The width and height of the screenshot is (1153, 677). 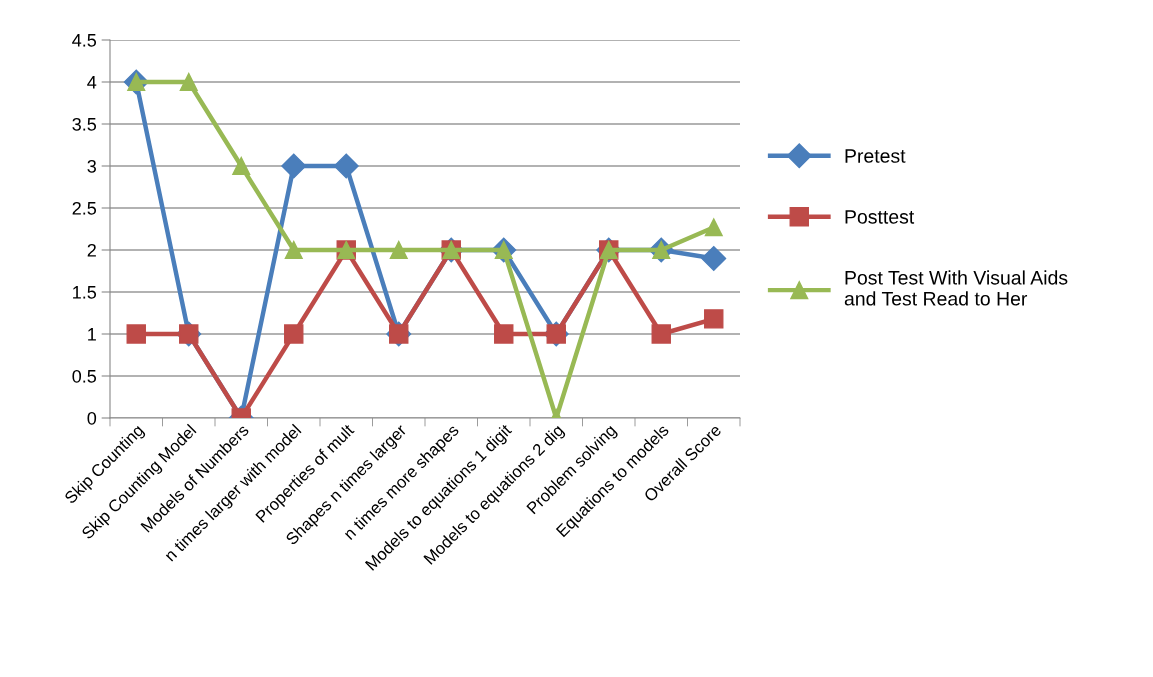 I want to click on legend-label: Posttest, so click(x=880, y=217).